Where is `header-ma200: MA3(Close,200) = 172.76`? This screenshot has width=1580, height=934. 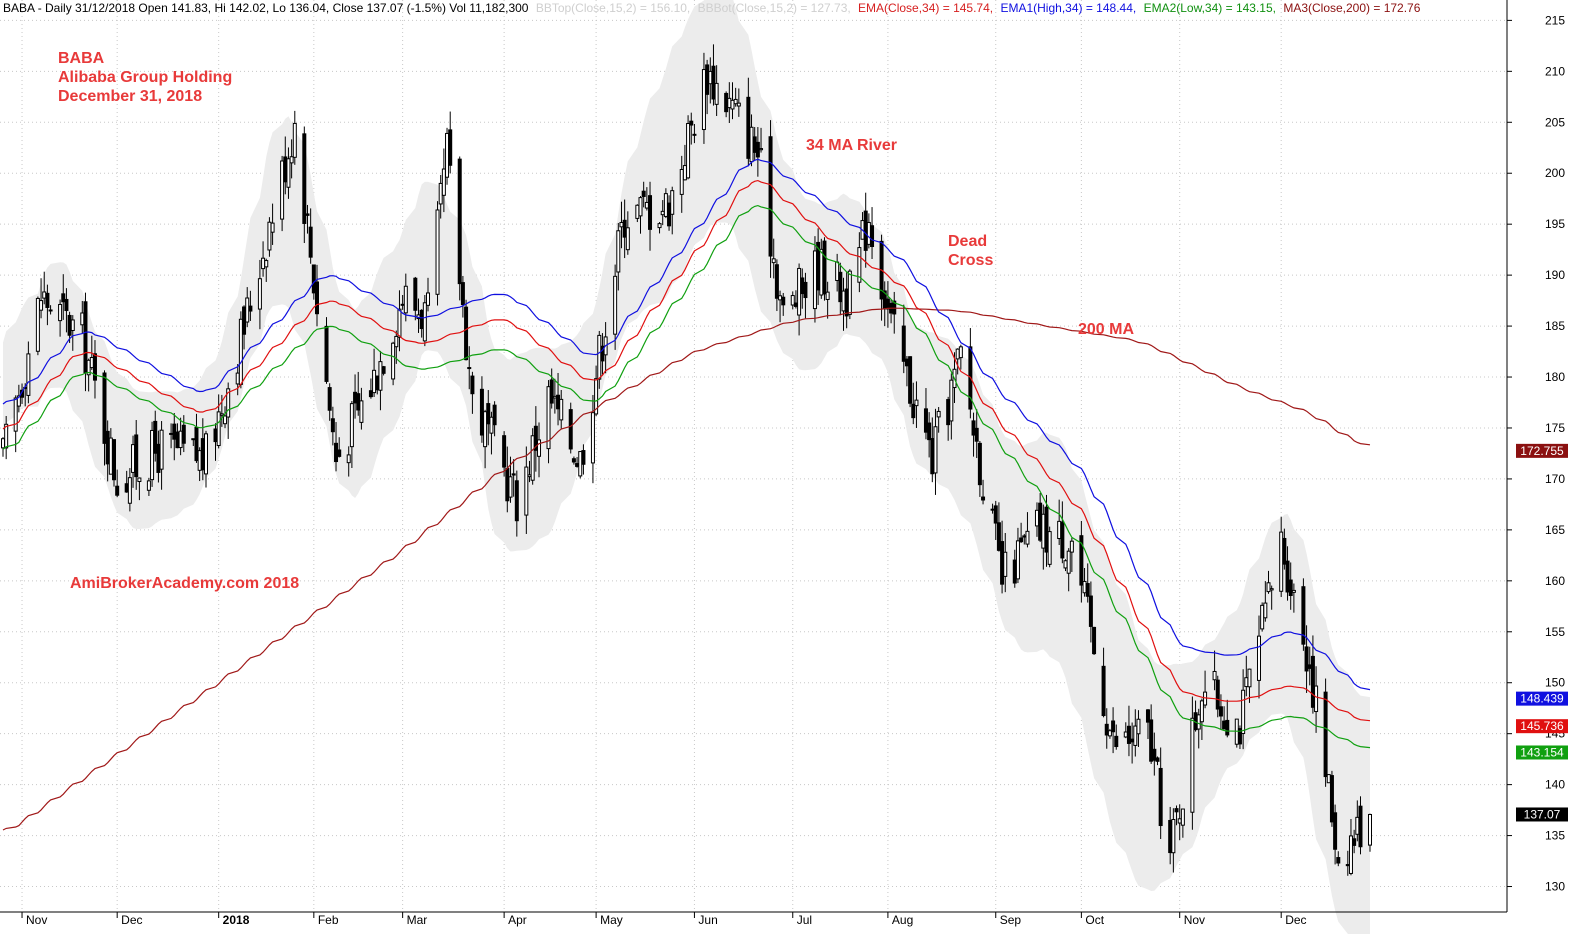
header-ma200: MA3(Close,200) = 172.76 is located at coordinates (1351, 8).